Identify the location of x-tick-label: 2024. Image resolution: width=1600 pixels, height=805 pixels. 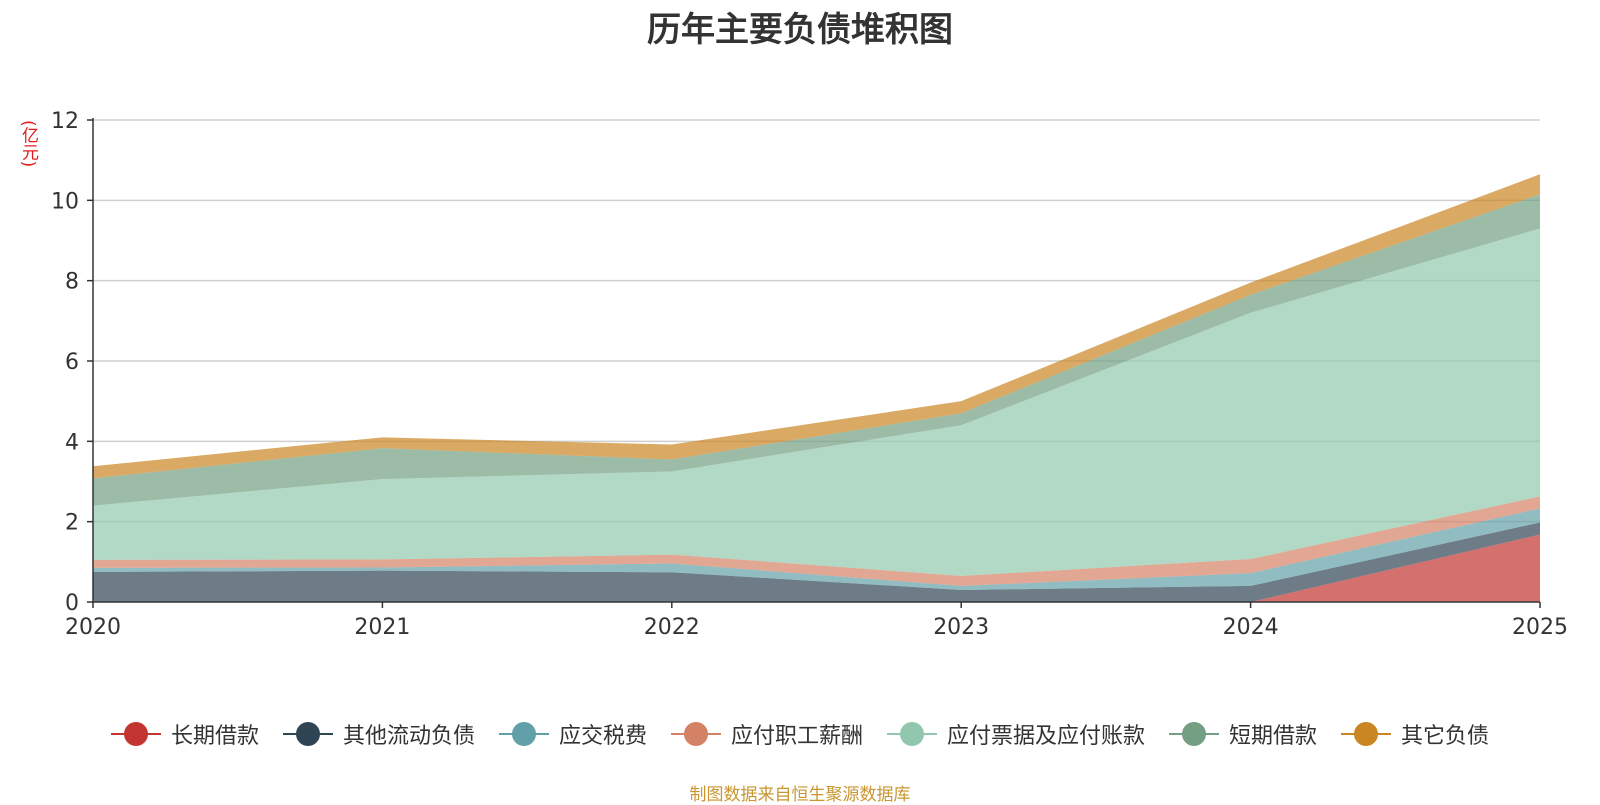
(1251, 627).